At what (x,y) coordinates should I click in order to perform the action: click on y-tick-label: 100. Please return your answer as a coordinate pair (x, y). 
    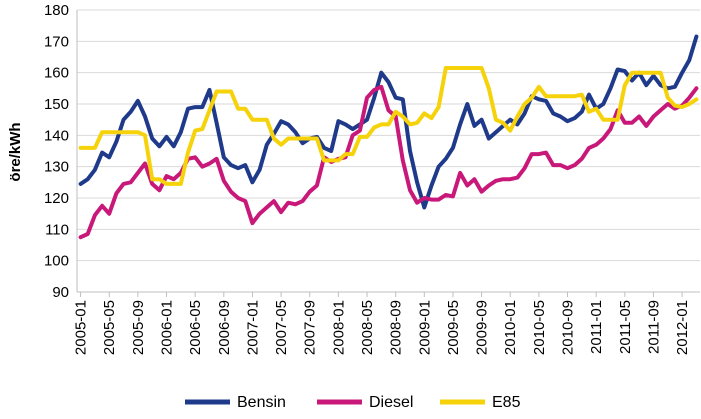
    Looking at the image, I should click on (56, 261).